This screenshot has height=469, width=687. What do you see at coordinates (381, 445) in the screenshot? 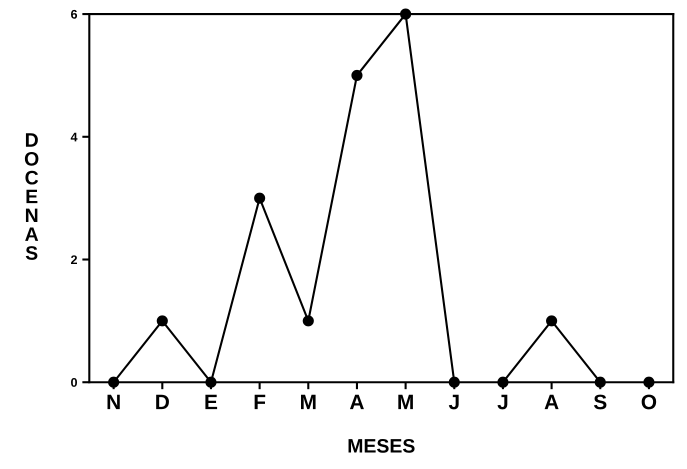
I see `x-axis-title: MESES` at bounding box center [381, 445].